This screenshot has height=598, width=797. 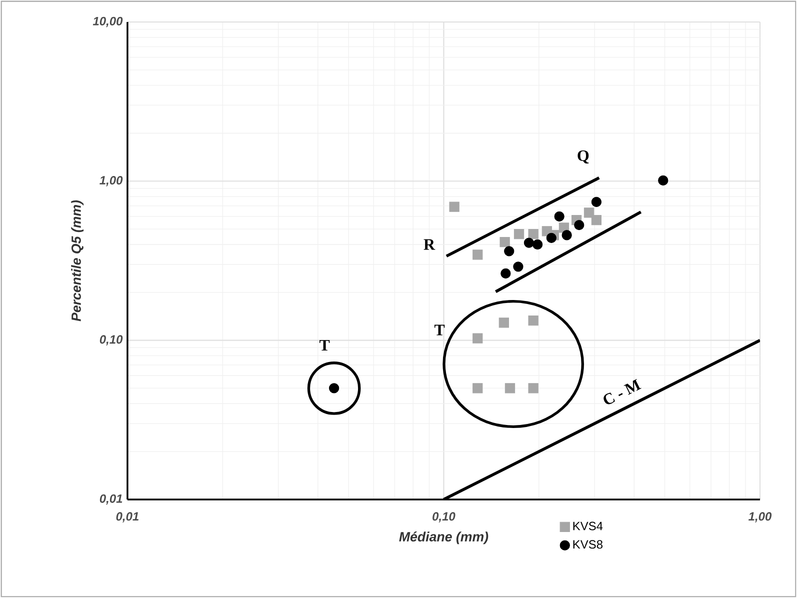 I want to click on y-tick-label: 0,01, so click(x=111, y=499).